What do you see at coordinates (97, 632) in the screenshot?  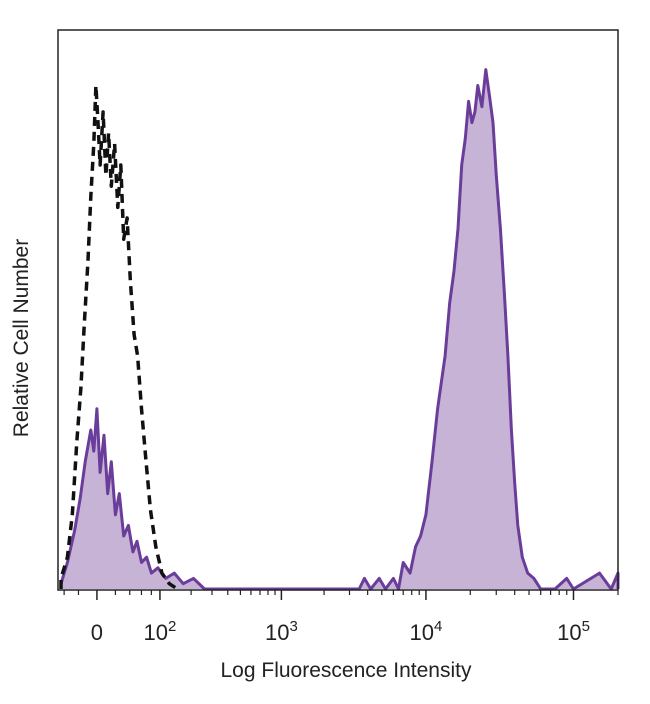 I see `x-tick-label: 0` at bounding box center [97, 632].